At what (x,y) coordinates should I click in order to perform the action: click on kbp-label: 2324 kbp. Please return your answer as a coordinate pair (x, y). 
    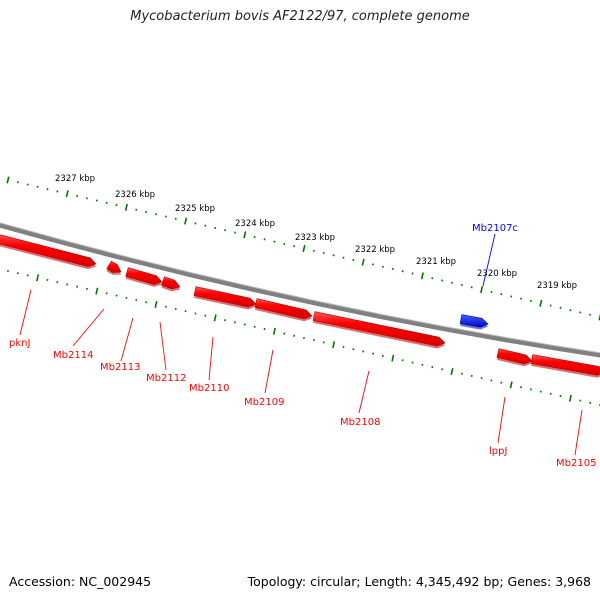
    Looking at the image, I should click on (255, 224).